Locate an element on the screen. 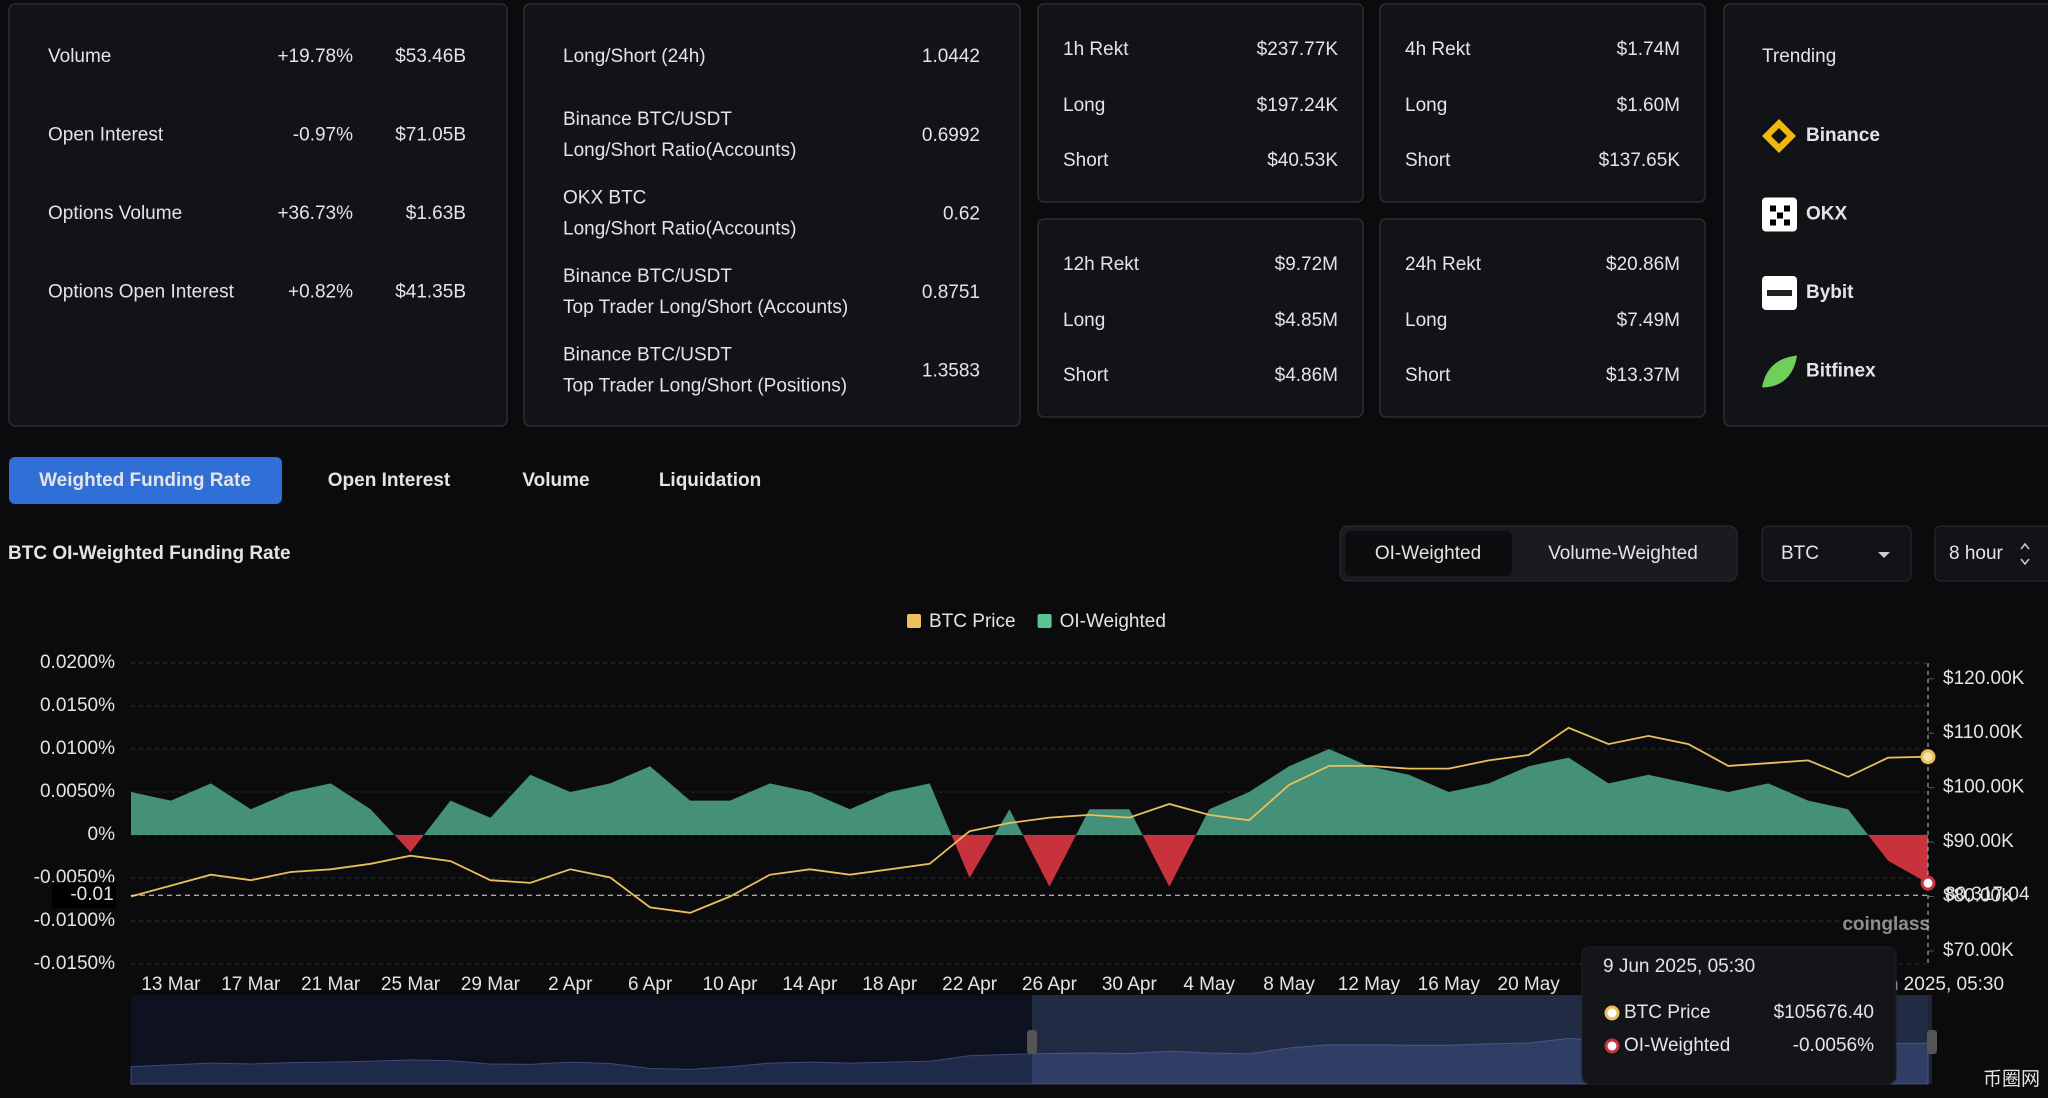 This screenshot has height=1098, width=2048. x-tick-label: 20 May is located at coordinates (1529, 984).